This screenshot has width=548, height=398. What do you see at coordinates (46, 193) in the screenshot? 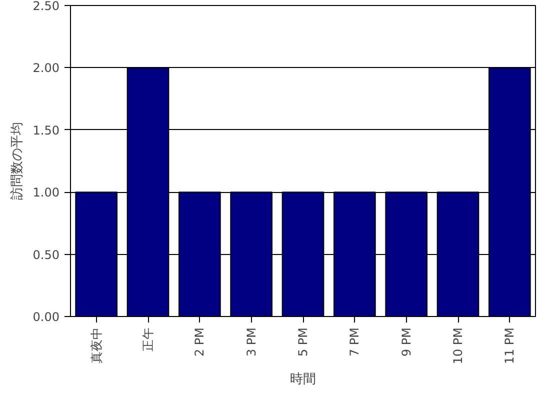
I see `y-tick-label: 1.00` at bounding box center [46, 193].